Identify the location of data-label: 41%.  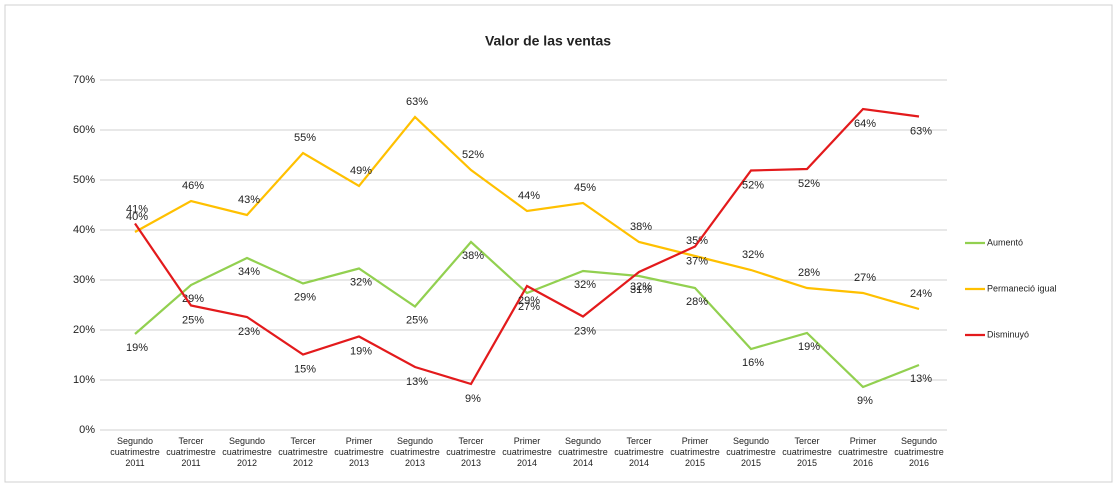
(137, 209).